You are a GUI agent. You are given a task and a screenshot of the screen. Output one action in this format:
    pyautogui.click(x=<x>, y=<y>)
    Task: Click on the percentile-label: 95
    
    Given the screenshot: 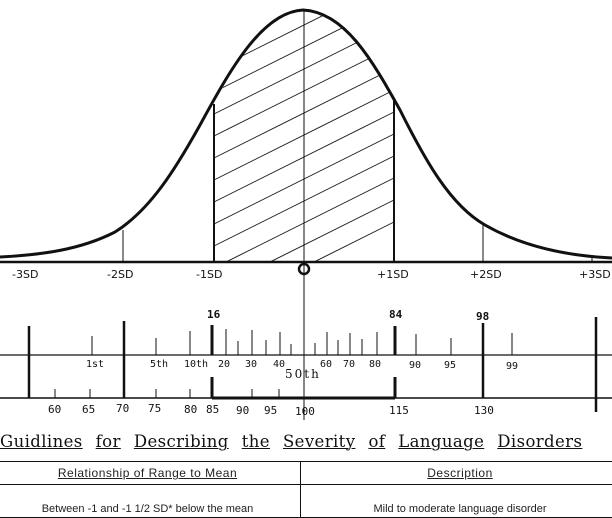 What is the action you would take?
    pyautogui.click(x=450, y=365)
    